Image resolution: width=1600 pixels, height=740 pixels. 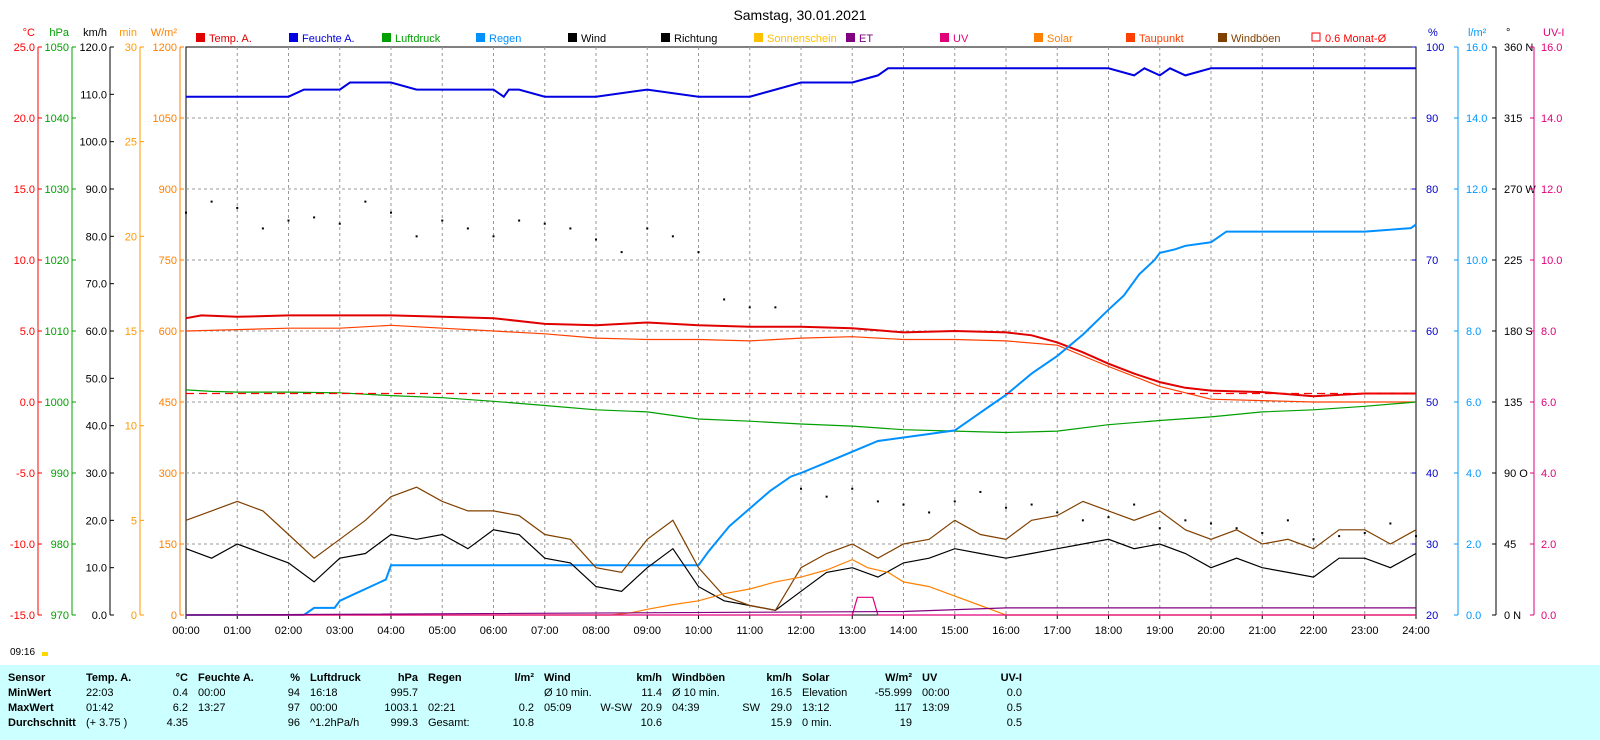 I want to click on rain-total-label: Gesamt:, so click(x=449, y=723).